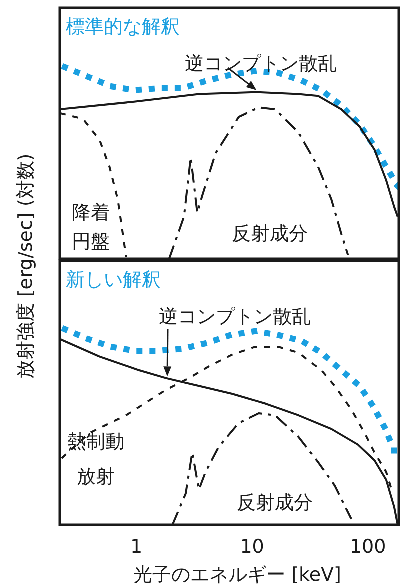 The width and height of the screenshot is (401, 587). Describe the element at coordinates (123, 27) in the screenshot. I see `chart-title: 標準的な解釈` at that location.